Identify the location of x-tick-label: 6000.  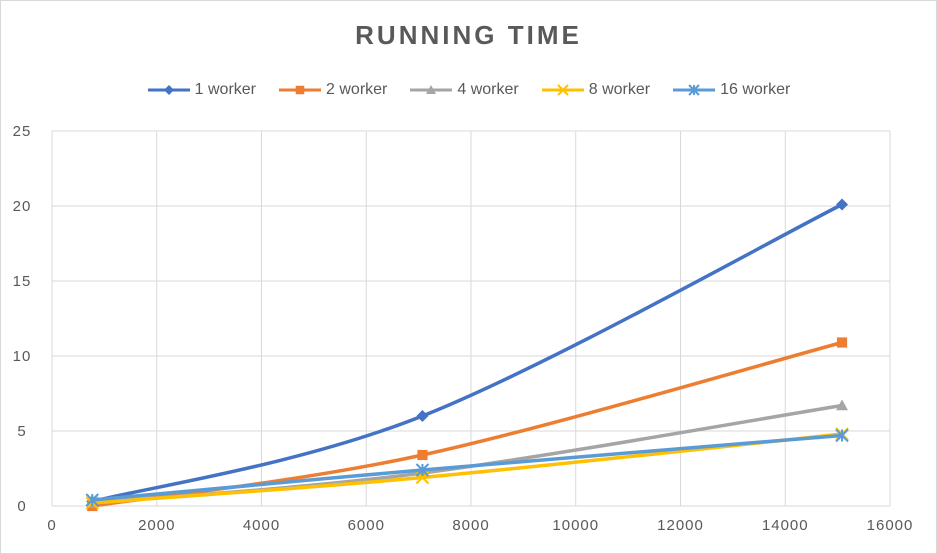
(366, 525).